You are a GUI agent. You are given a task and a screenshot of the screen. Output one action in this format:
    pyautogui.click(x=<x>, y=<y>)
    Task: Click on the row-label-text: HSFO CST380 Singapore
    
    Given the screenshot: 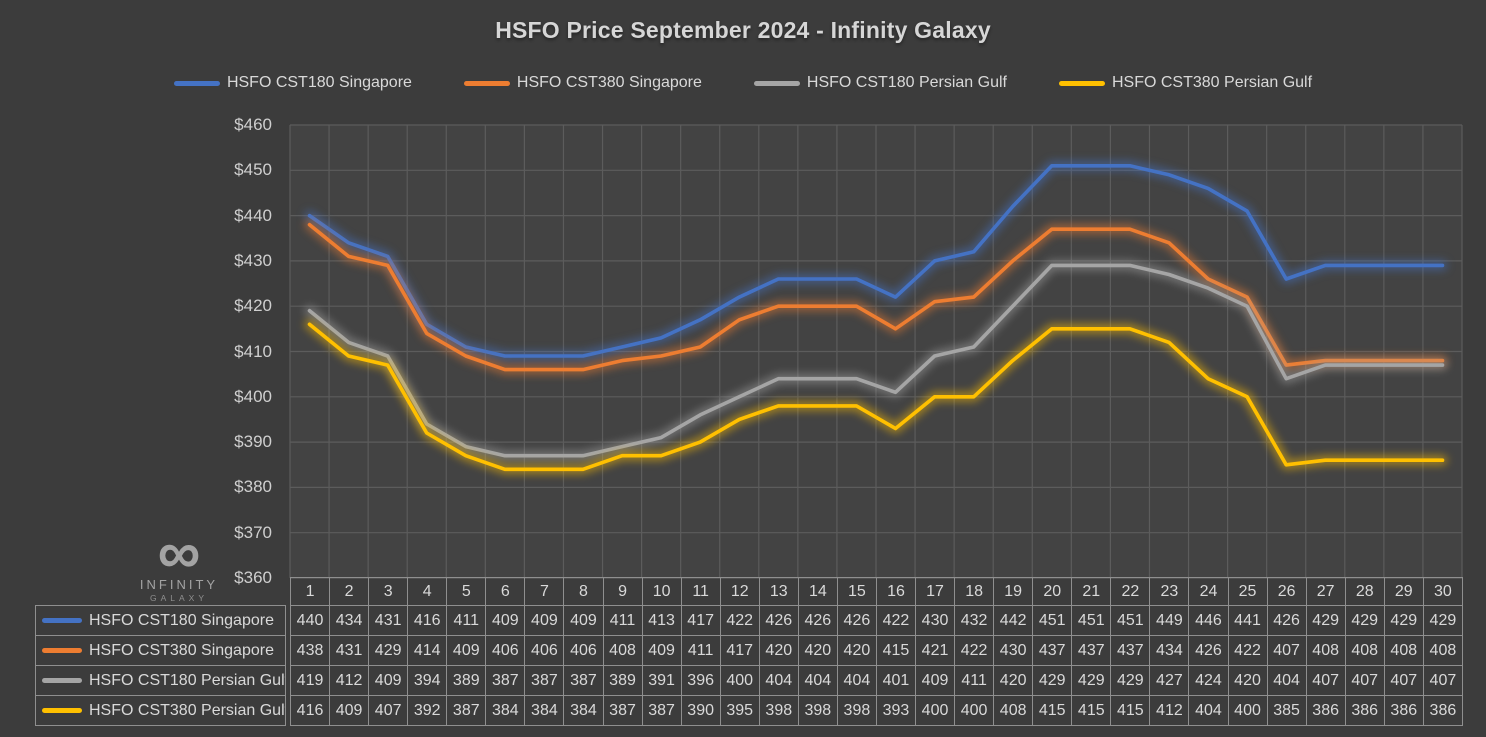 What is the action you would take?
    pyautogui.click(x=181, y=650)
    